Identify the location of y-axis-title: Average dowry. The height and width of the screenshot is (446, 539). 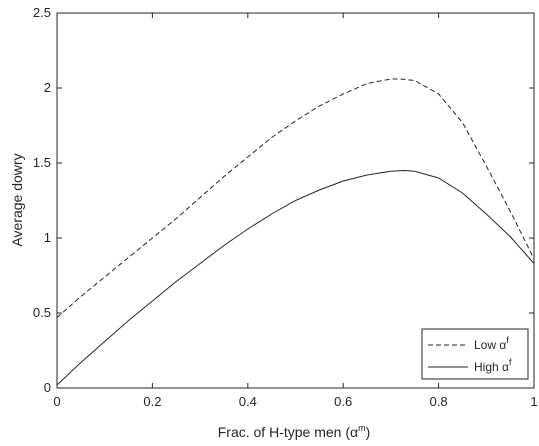
(17, 199).